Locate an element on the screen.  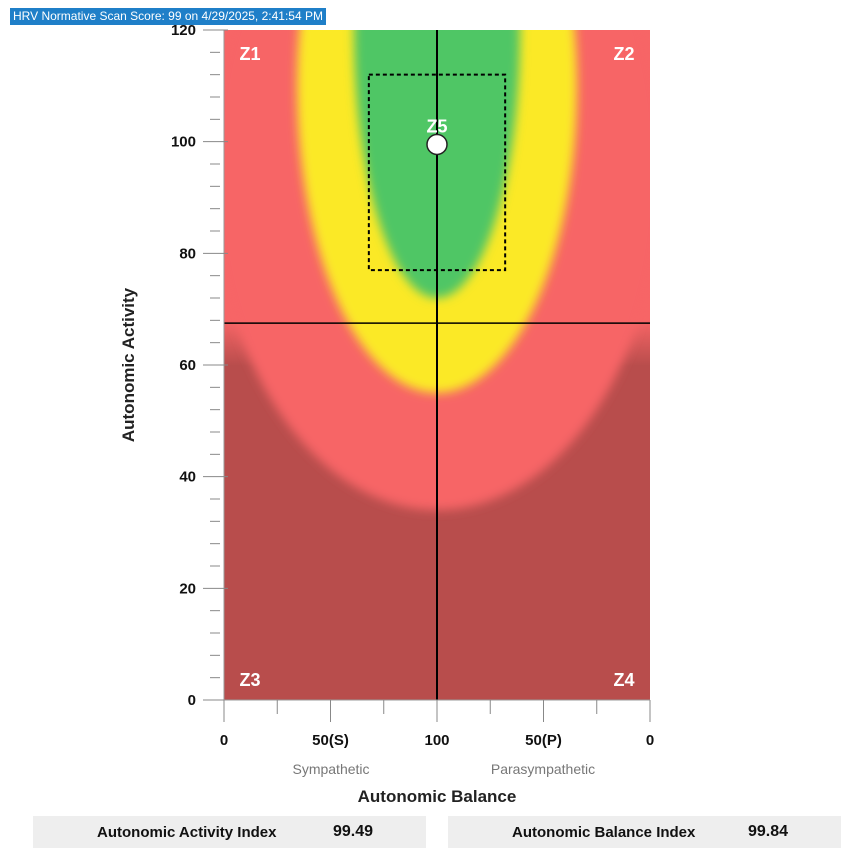
activity-index-value: 99.49 is located at coordinates (353, 831).